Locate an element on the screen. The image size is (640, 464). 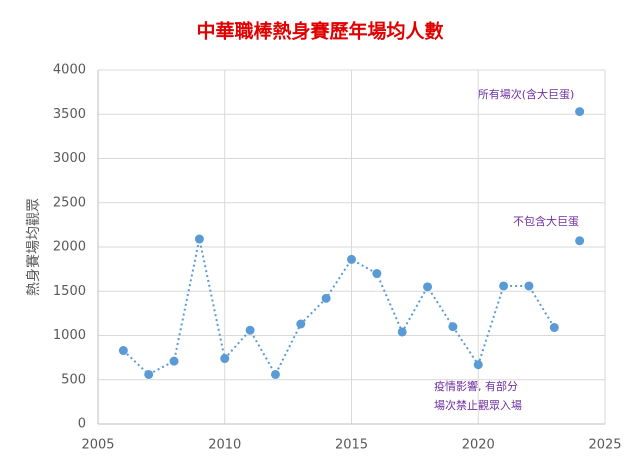
annotation: 所有場次(含大巨蛋) is located at coordinates (526, 94).